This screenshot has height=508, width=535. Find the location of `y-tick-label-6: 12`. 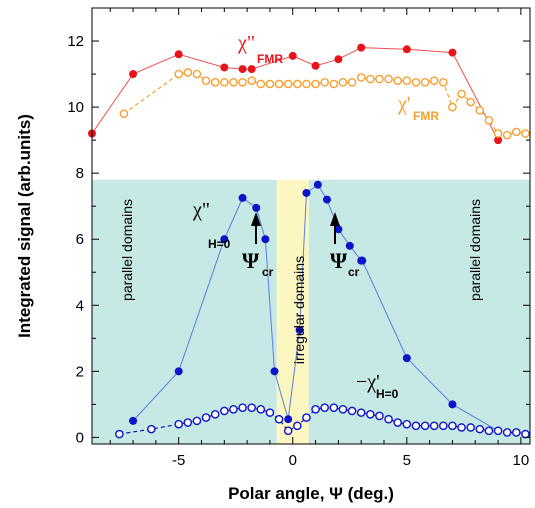

y-tick-label-6: 12 is located at coordinates (75, 41).